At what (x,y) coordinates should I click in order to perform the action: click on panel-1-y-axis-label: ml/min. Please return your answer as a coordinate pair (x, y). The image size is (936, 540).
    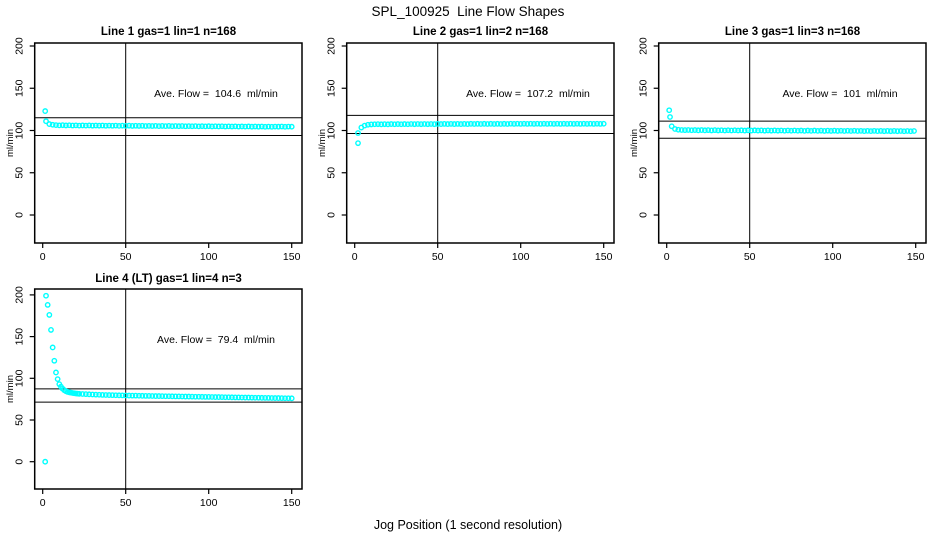
    Looking at the image, I should click on (10, 143).